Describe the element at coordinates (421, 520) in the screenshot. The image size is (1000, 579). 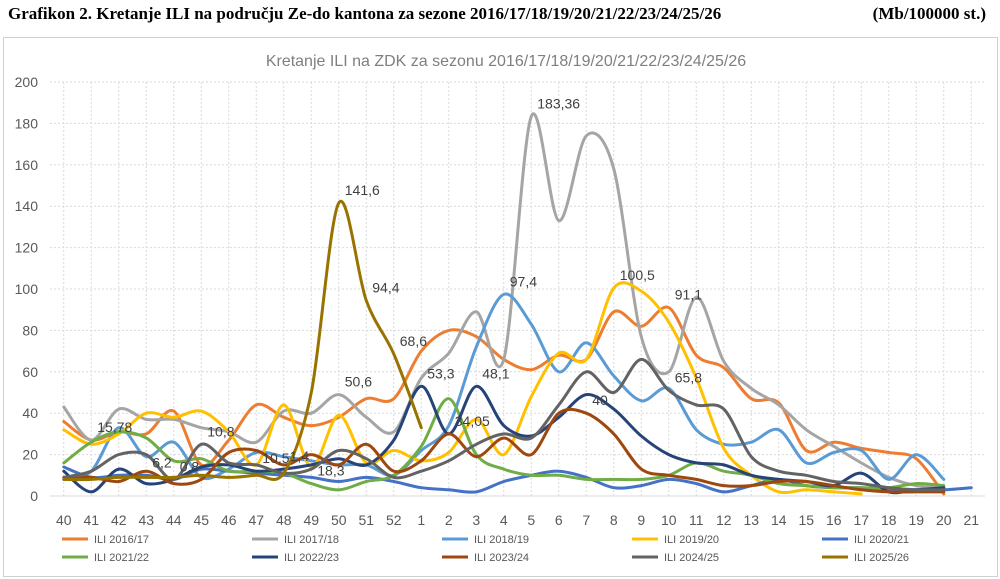
I see `x-tick-label: 1` at that location.